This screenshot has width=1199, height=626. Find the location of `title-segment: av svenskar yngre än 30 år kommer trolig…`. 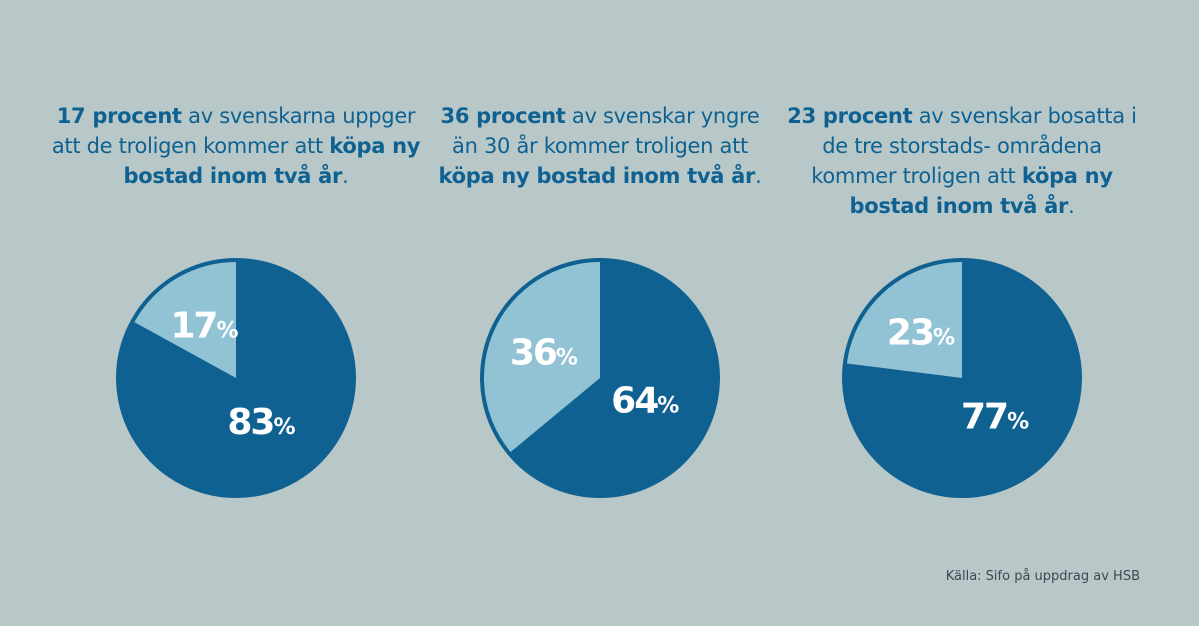

title-segment: av svenskar yngre än 30 år kommer trolig… is located at coordinates (606, 131).